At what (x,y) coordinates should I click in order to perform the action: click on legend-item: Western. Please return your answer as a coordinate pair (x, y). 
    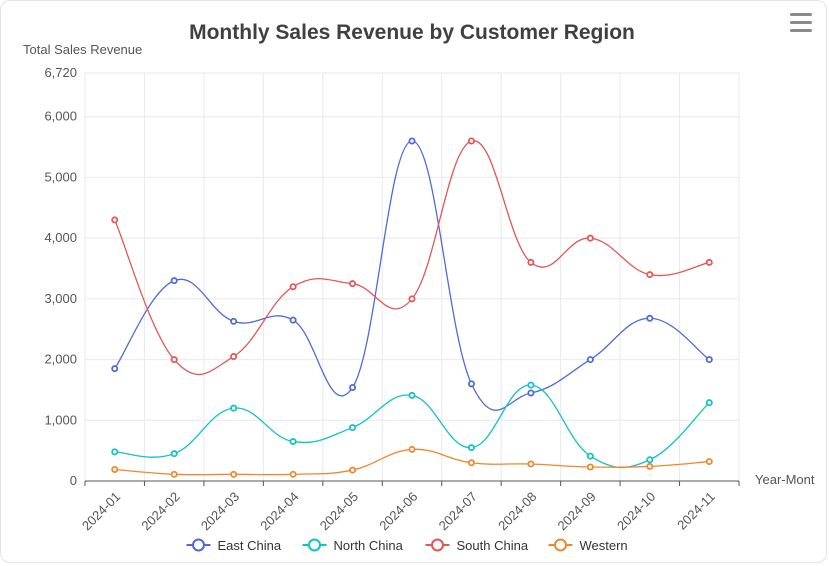
    Looking at the image, I should click on (588, 545).